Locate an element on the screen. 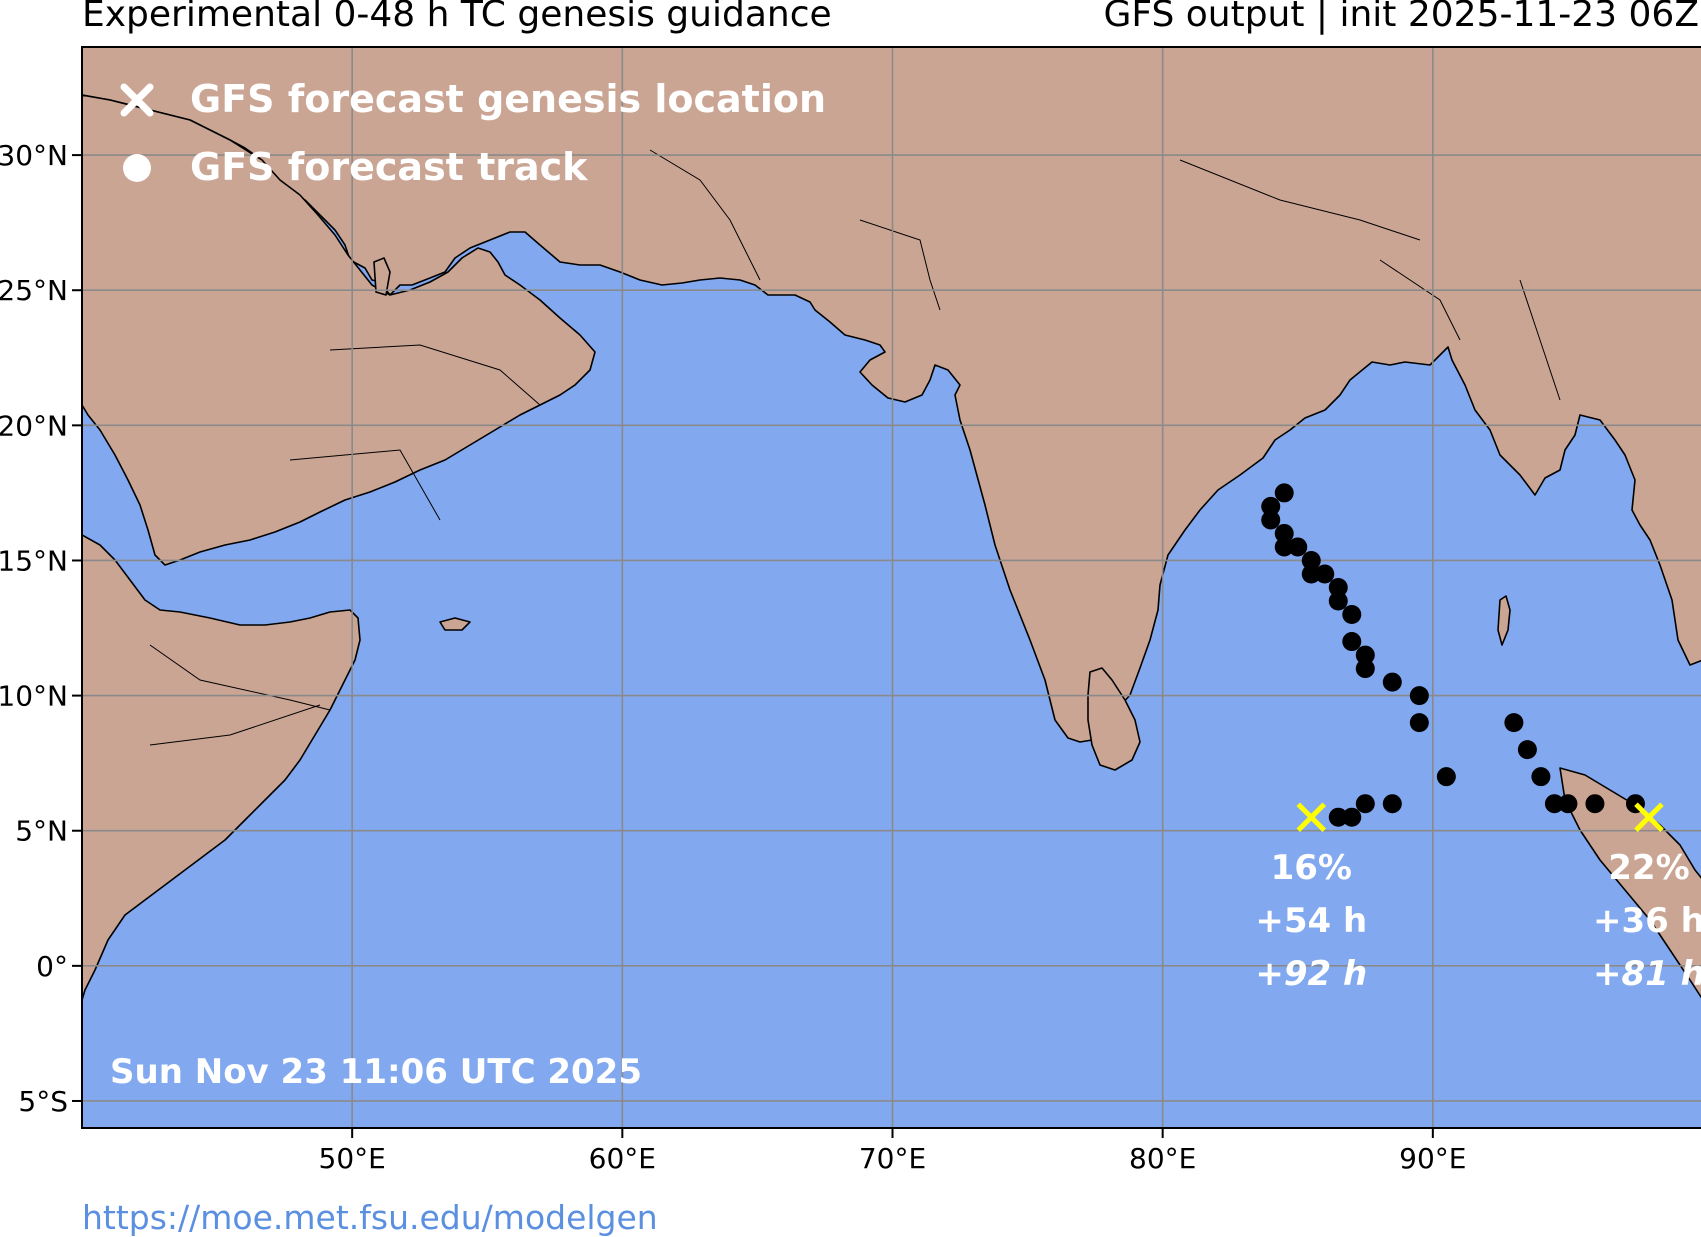  landmass-sri-lanka is located at coordinates (1114, 719).